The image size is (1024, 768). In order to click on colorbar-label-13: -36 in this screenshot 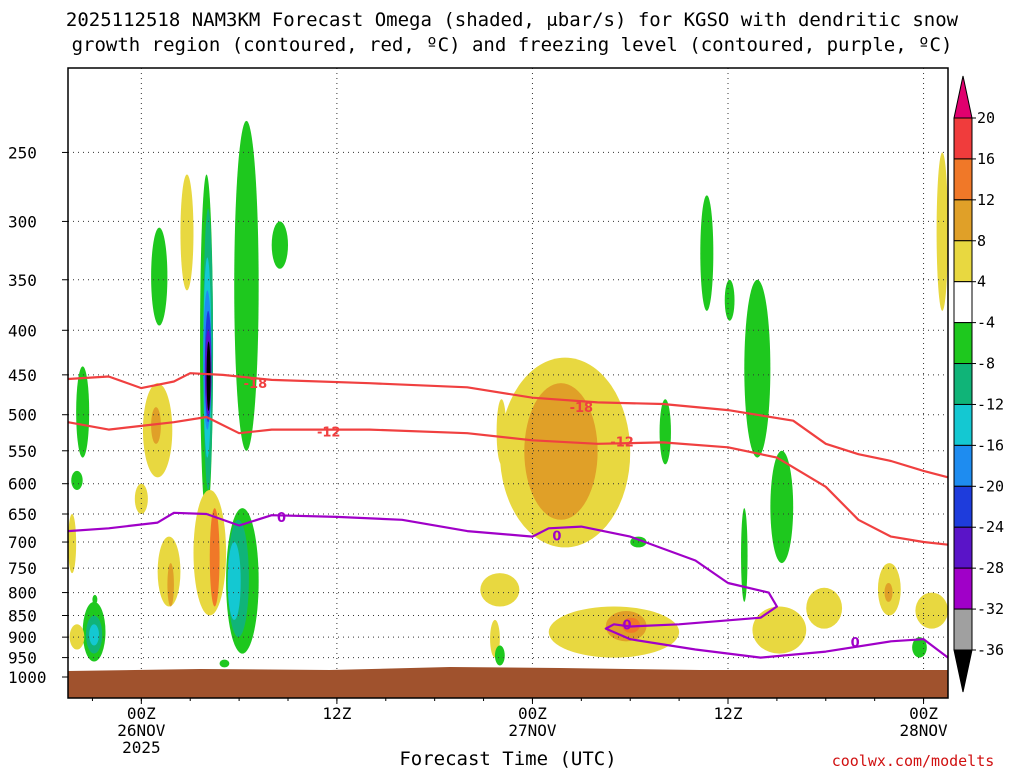, I will do `click(990, 650)`.